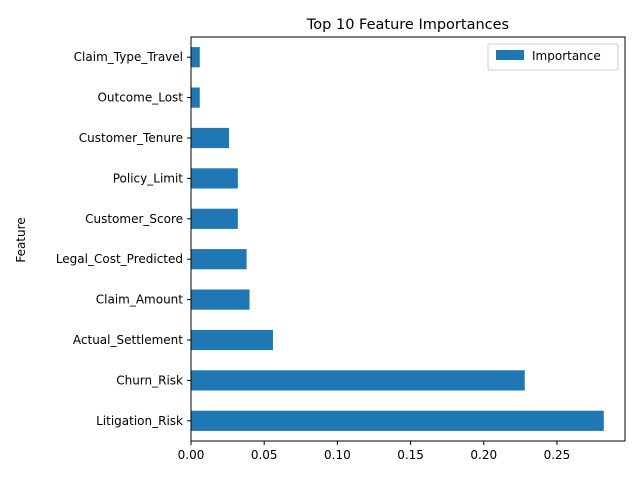  I want to click on y-tick-label: Claim_Amount, so click(140, 300).